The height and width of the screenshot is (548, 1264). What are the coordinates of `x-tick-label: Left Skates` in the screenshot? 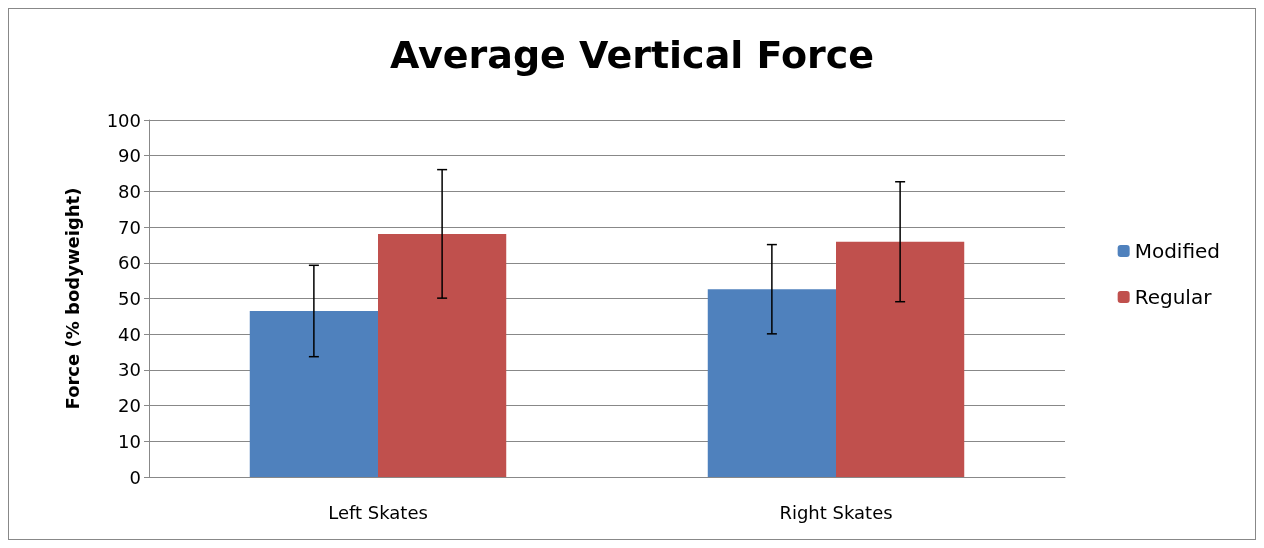 It's located at (378, 512).